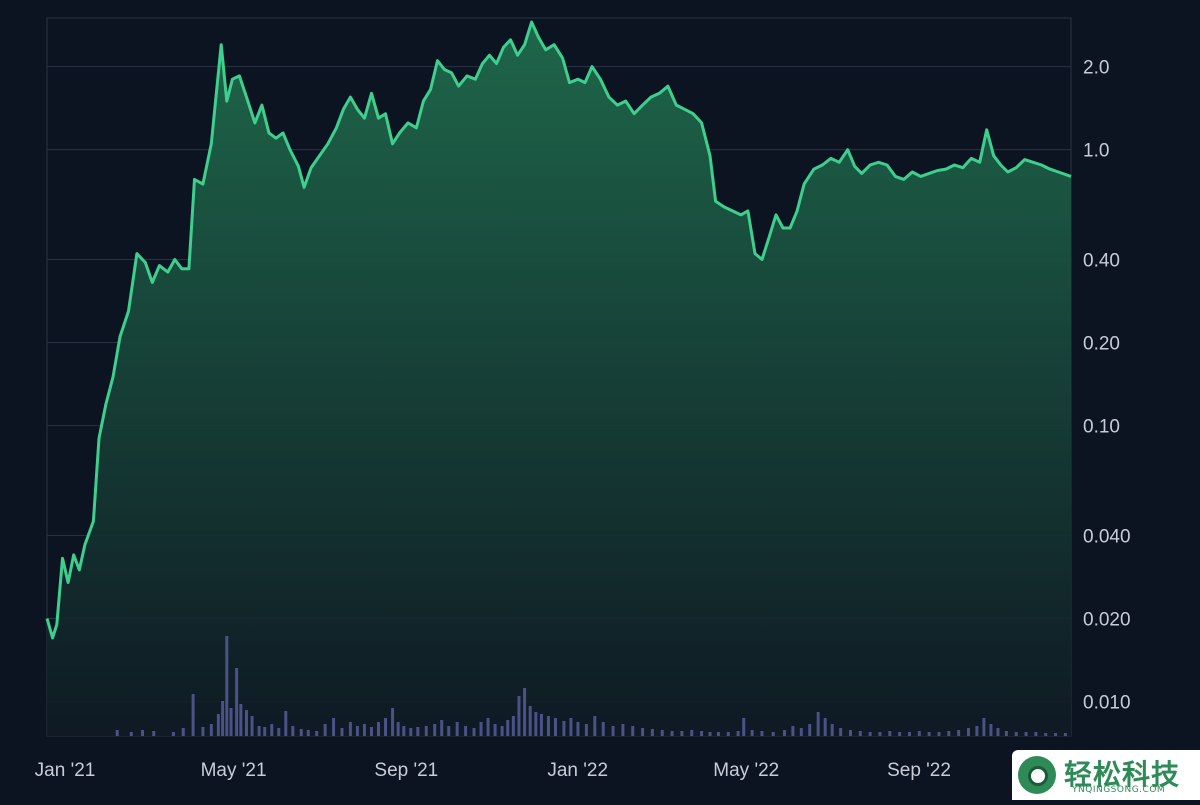 Image resolution: width=1200 pixels, height=805 pixels. I want to click on y-tick-label: 2.0, so click(1096, 68).